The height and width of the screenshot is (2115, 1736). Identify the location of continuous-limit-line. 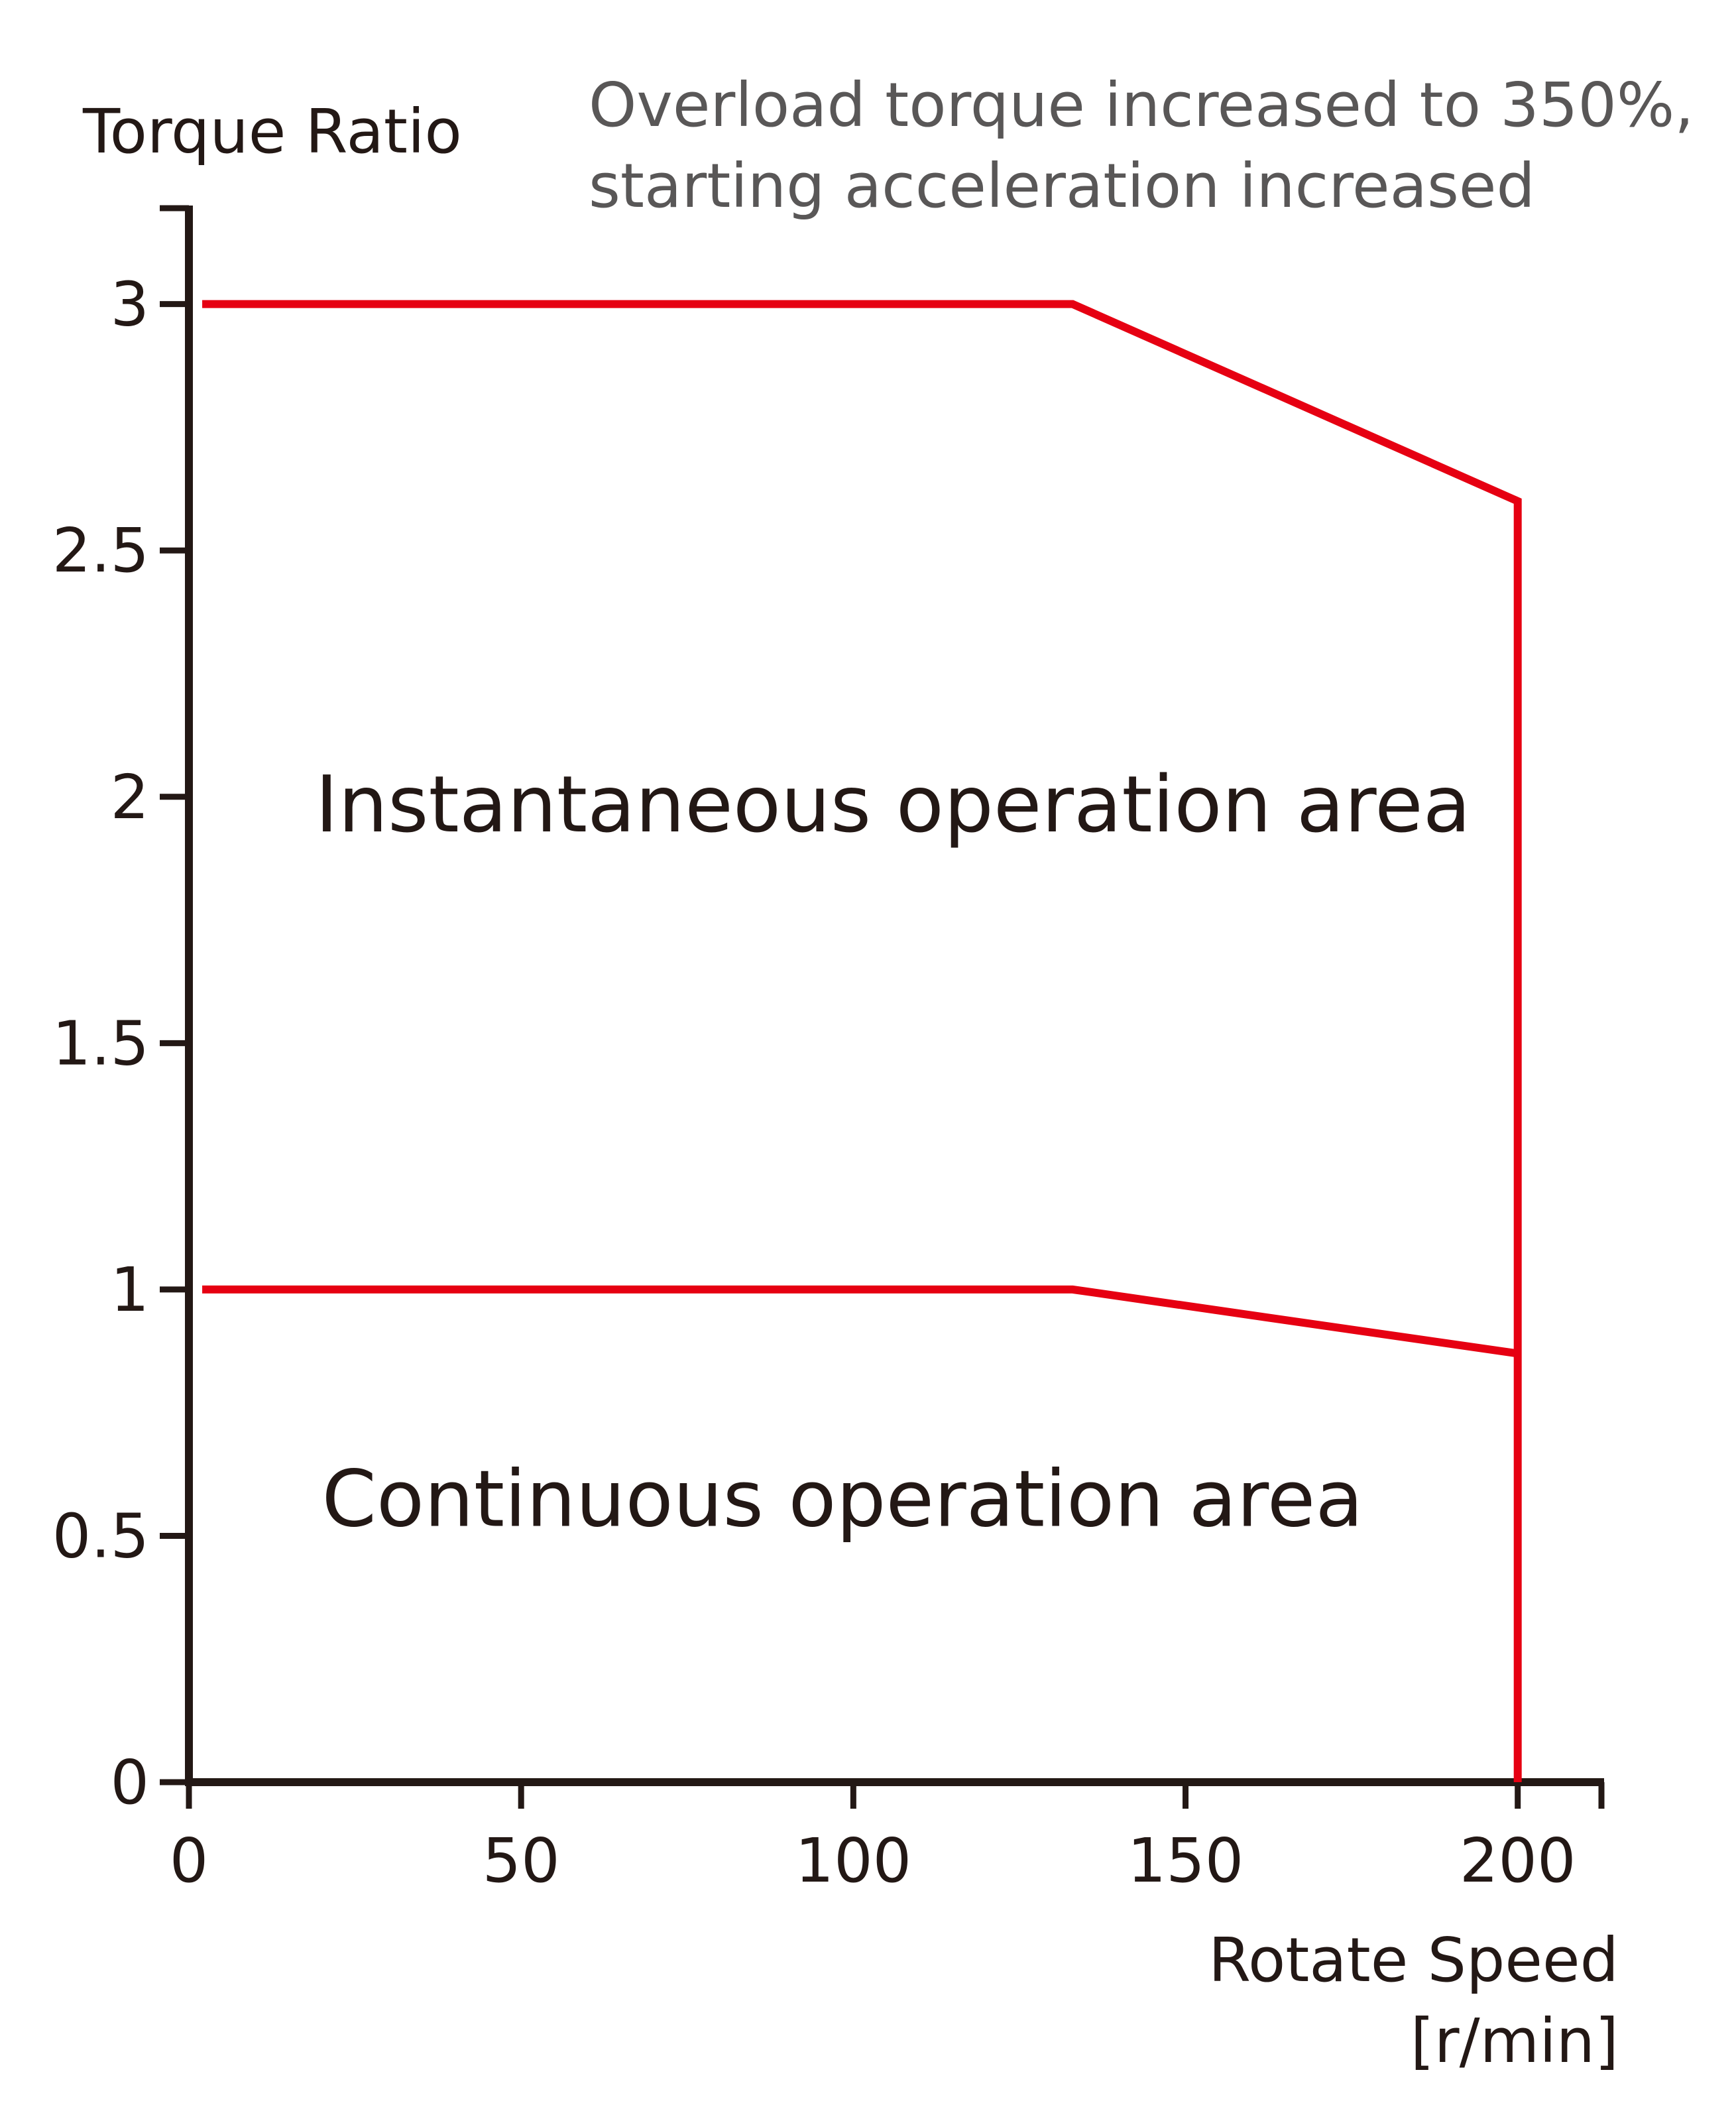
(860, 1321).